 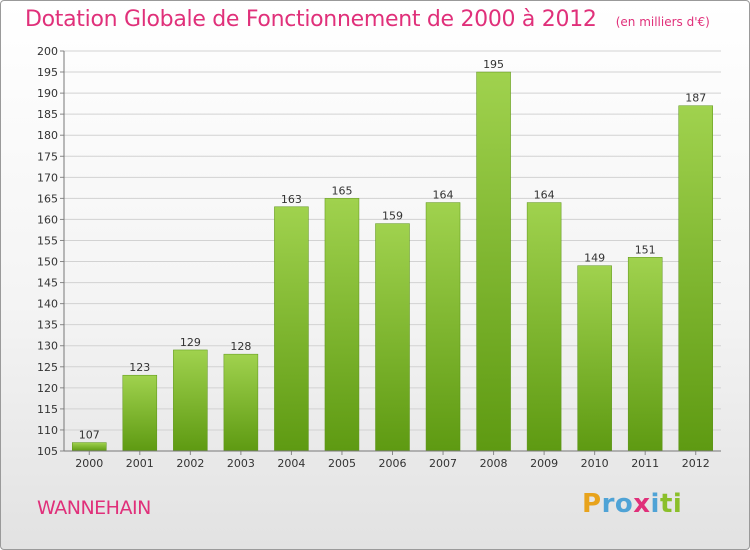 What do you see at coordinates (594, 258) in the screenshot?
I see `data-label-2010: 149` at bounding box center [594, 258].